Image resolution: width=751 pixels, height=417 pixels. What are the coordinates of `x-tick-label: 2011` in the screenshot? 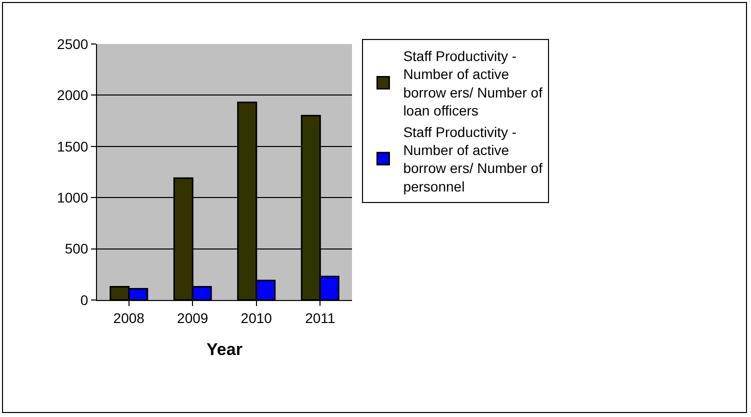 It's located at (320, 318).